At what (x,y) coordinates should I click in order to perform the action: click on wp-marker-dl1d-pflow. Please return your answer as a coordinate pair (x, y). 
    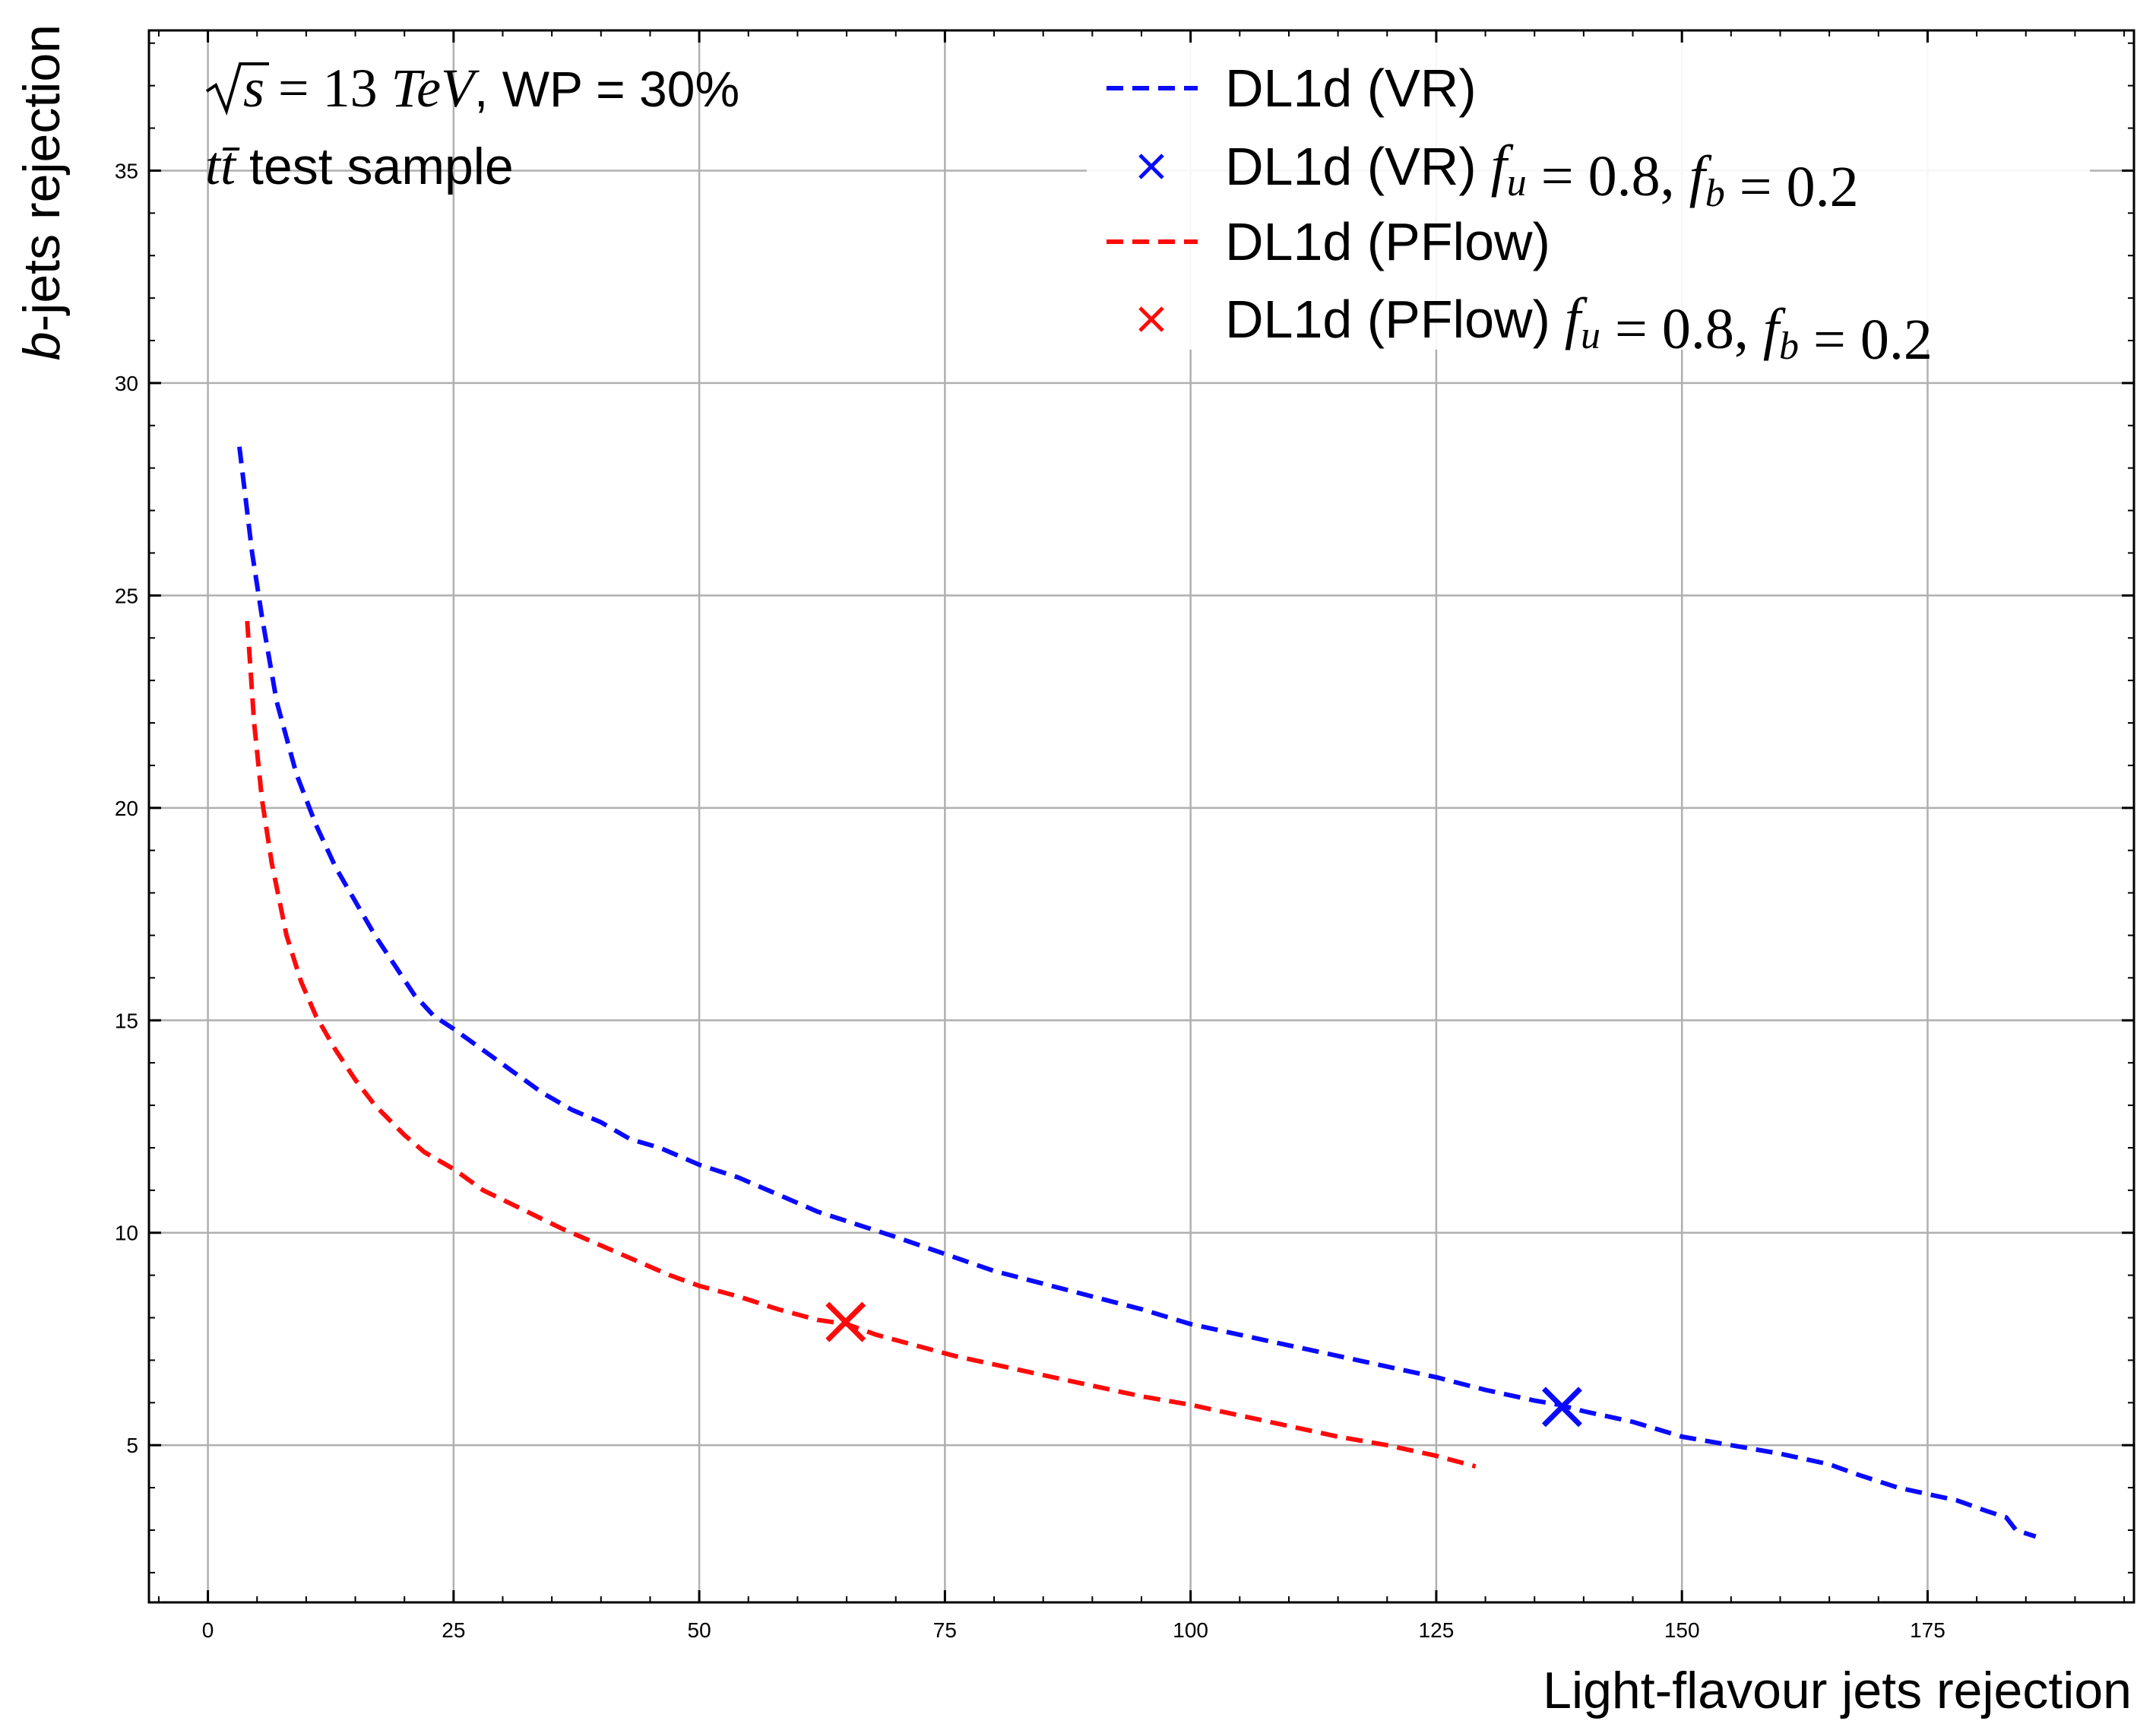
    Looking at the image, I should click on (845, 1321).